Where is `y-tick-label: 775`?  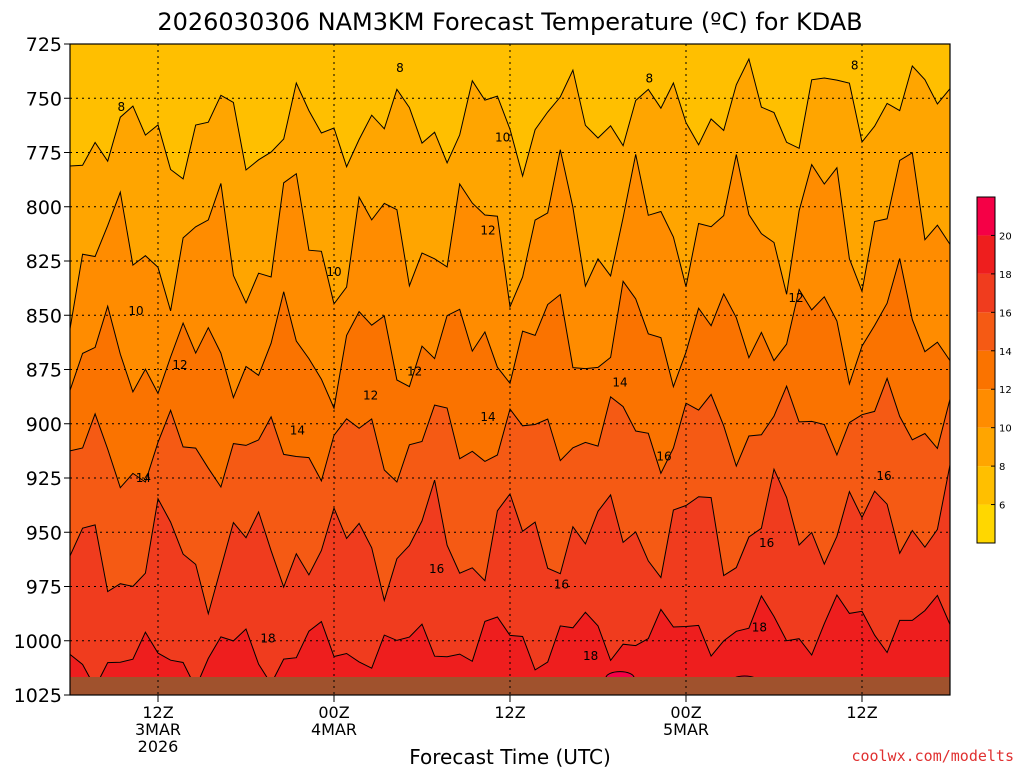
y-tick-label: 775 is located at coordinates (44, 154).